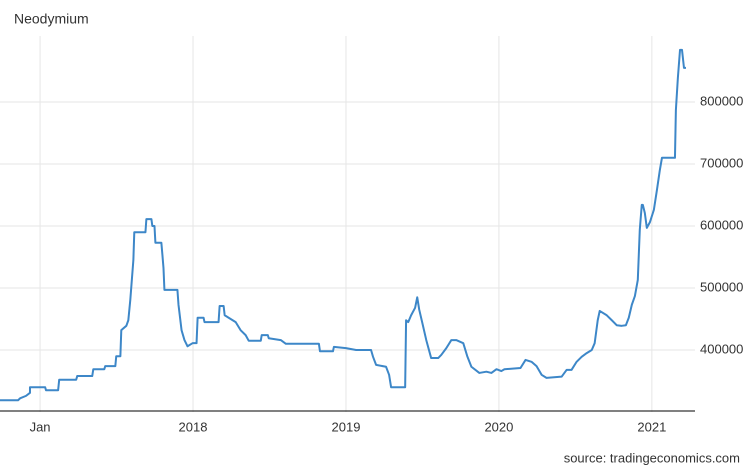 Image resolution: width=746 pixels, height=468 pixels. Describe the element at coordinates (721, 100) in the screenshot. I see `y-tick-label: 800000` at that location.